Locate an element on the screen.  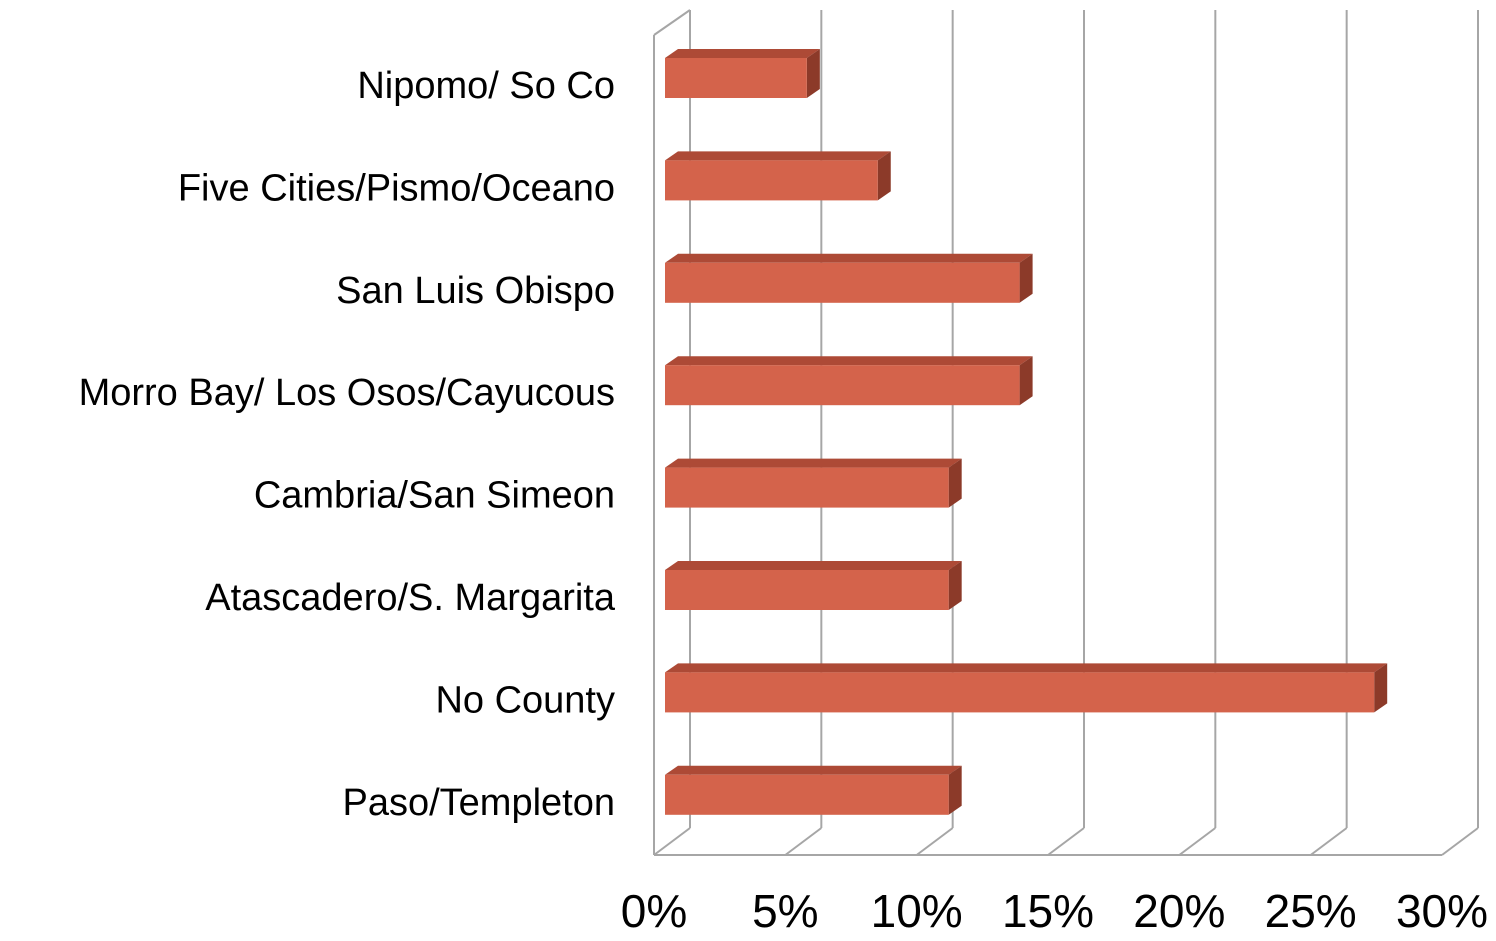
y-tick-label: Nipomo/ So Co is located at coordinates (486, 86).